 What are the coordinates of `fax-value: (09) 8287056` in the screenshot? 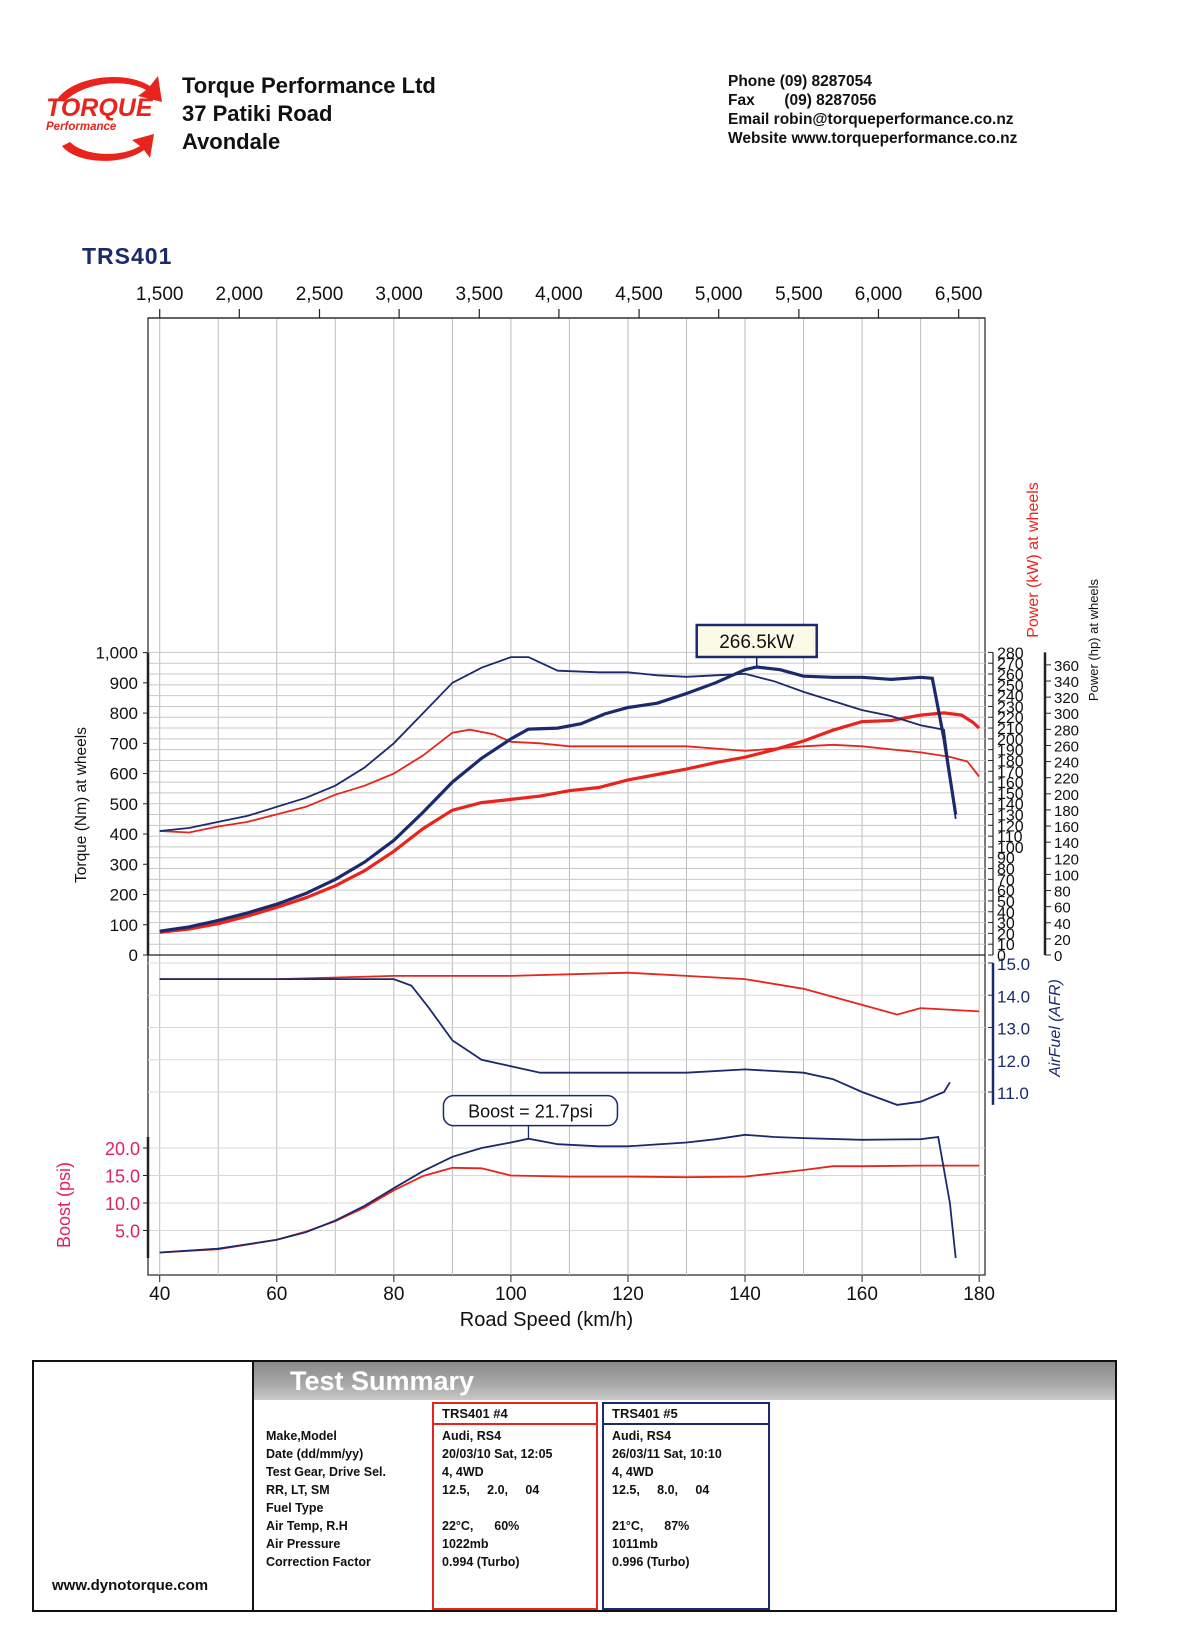 It's located at (830, 100).